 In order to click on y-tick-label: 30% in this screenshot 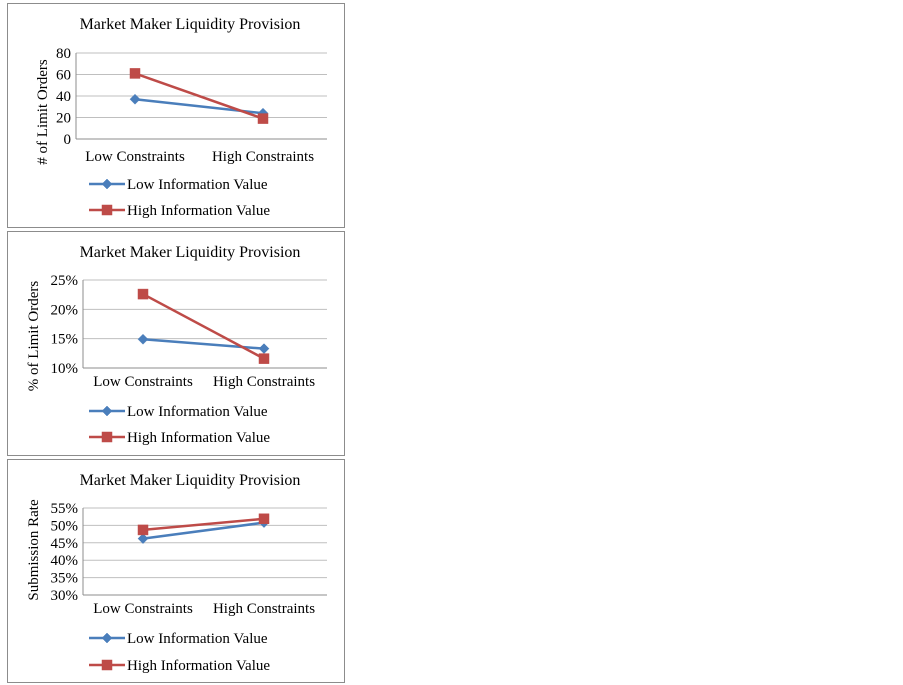, I will do `click(65, 596)`.